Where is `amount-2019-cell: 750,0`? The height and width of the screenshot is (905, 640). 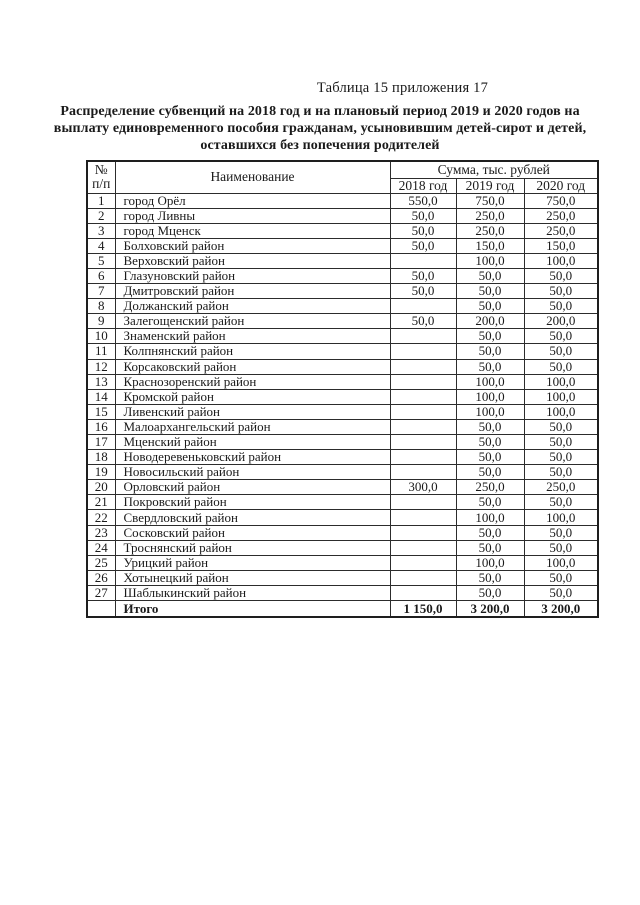
amount-2019-cell: 750,0 is located at coordinates (490, 200).